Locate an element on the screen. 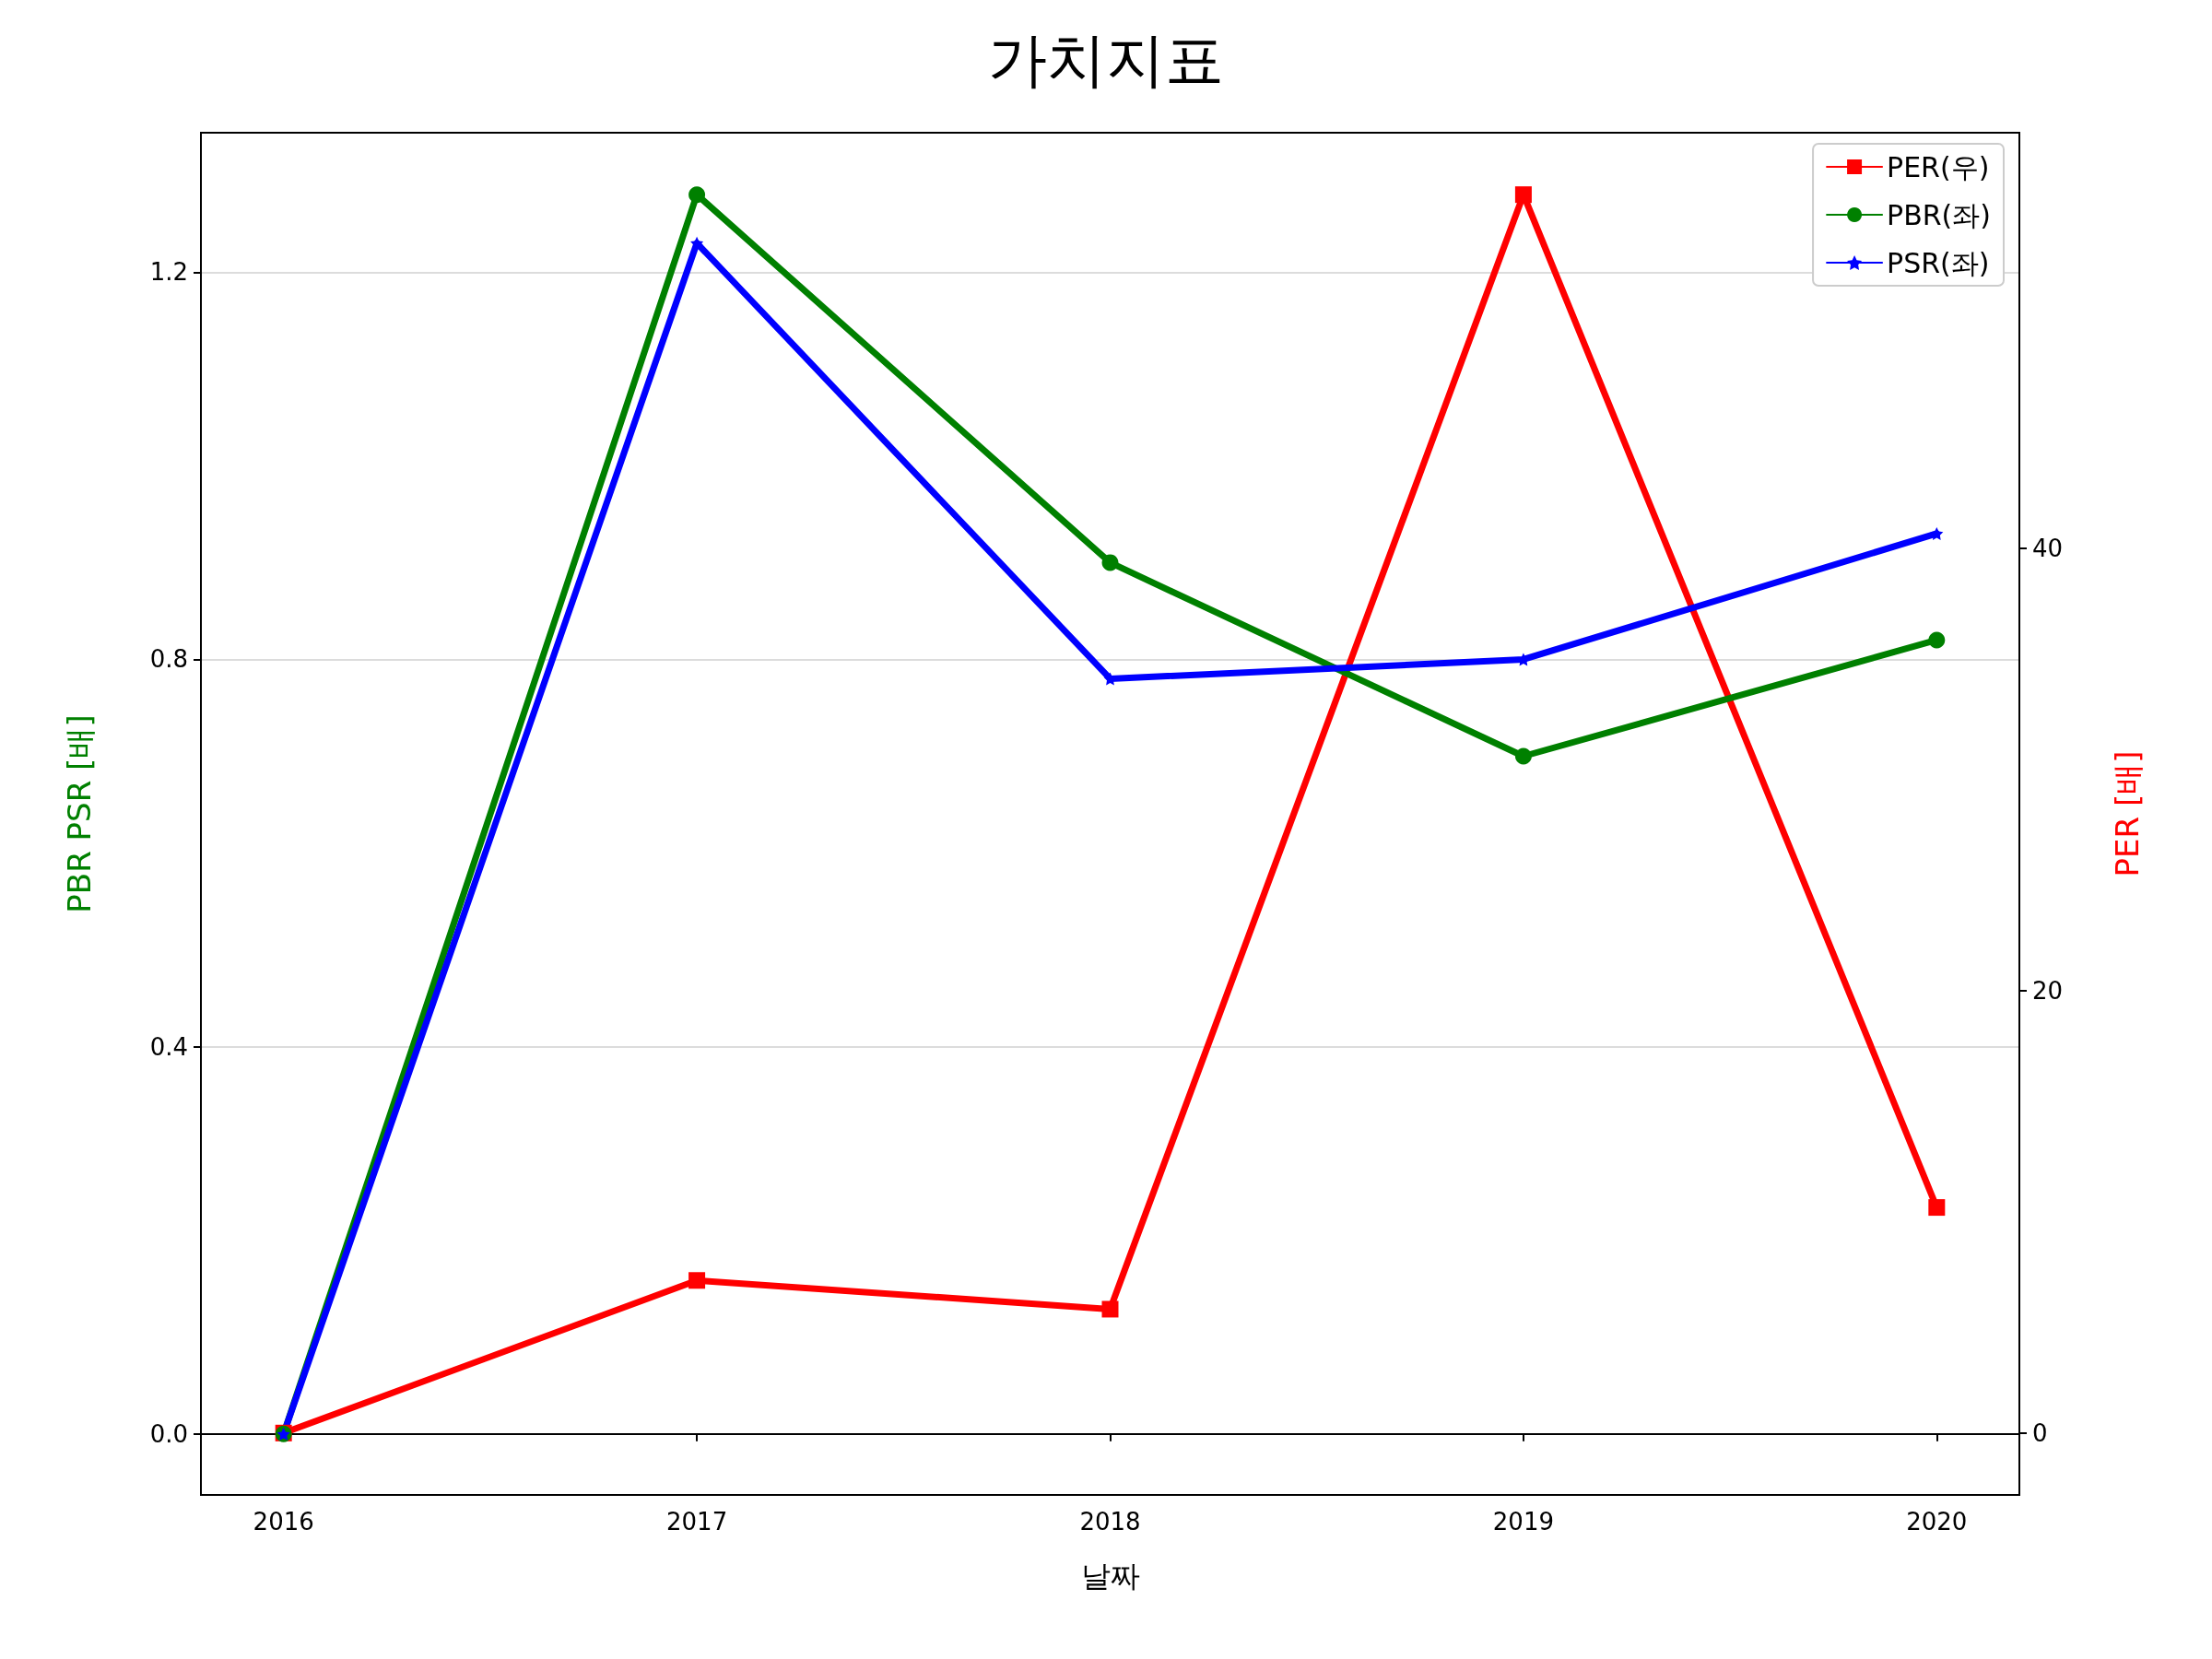 This screenshot has width=2212, height=1659. legend-label: PSR(좌) is located at coordinates (1938, 262).